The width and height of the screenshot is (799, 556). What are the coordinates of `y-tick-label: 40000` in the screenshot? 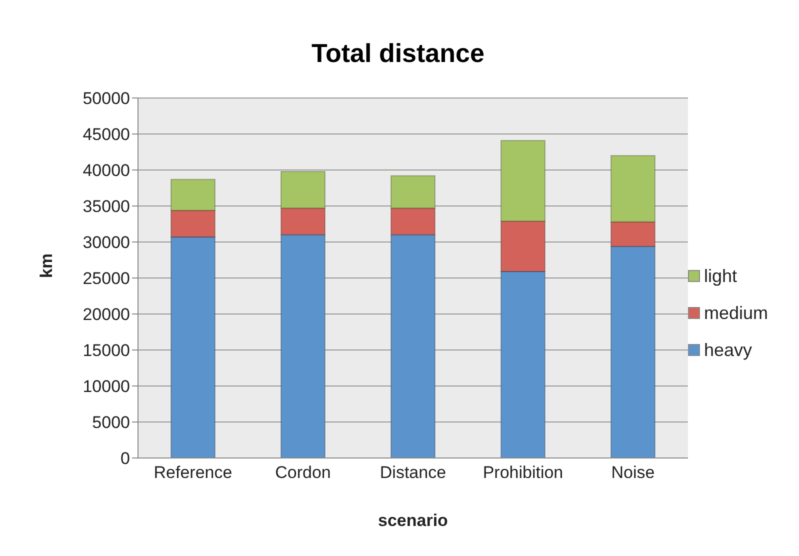 It's located at (106, 170).